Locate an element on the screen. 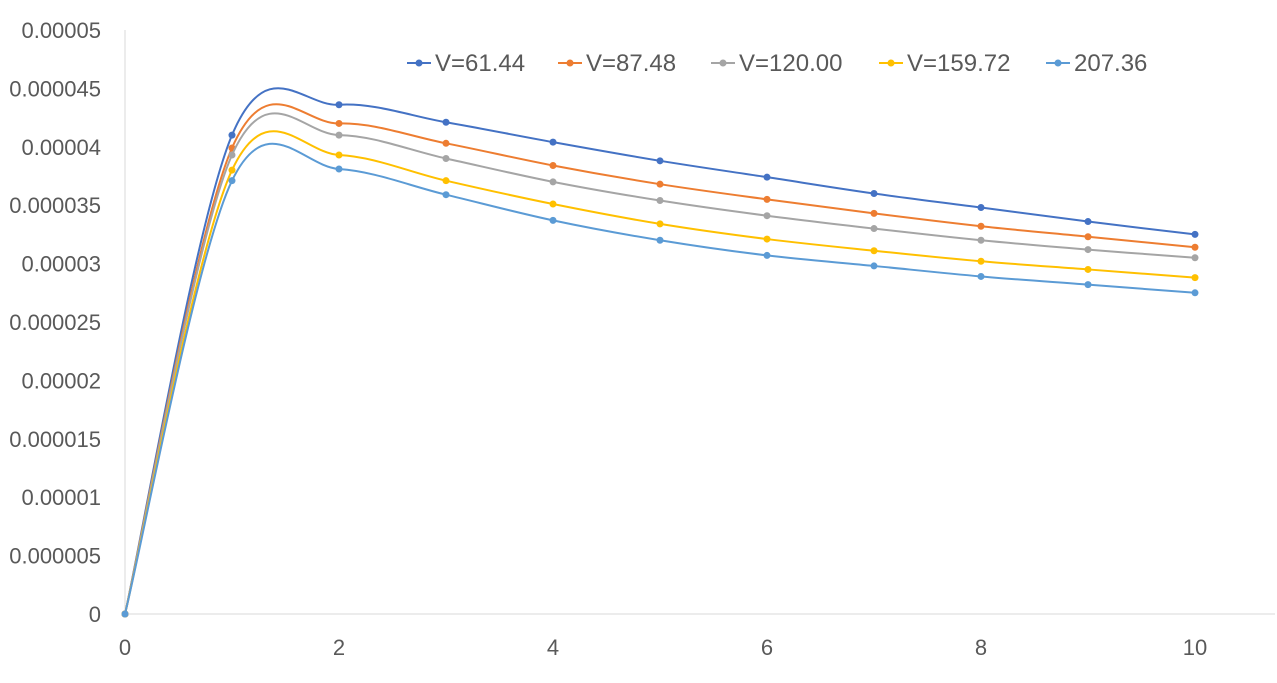 Image resolution: width=1277 pixels, height=683 pixels. y-tick-label: 0 is located at coordinates (95, 614).